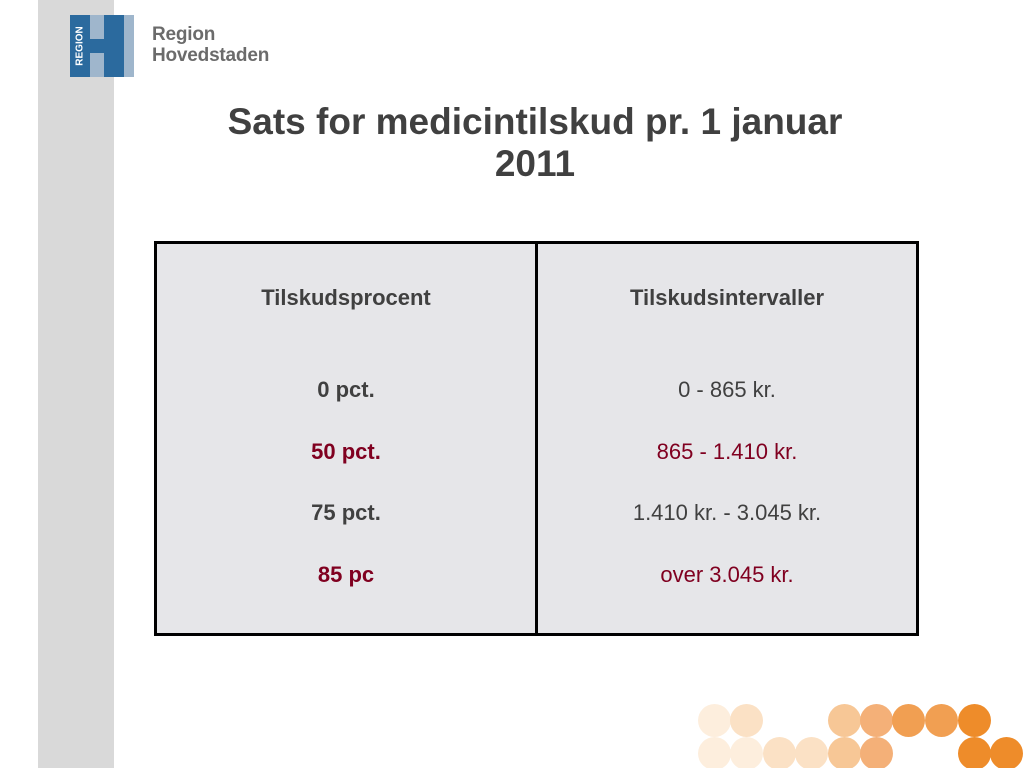 Image resolution: width=1024 pixels, height=768 pixels. What do you see at coordinates (102, 46) in the screenshot?
I see `logo-h-icon: REGION` at bounding box center [102, 46].